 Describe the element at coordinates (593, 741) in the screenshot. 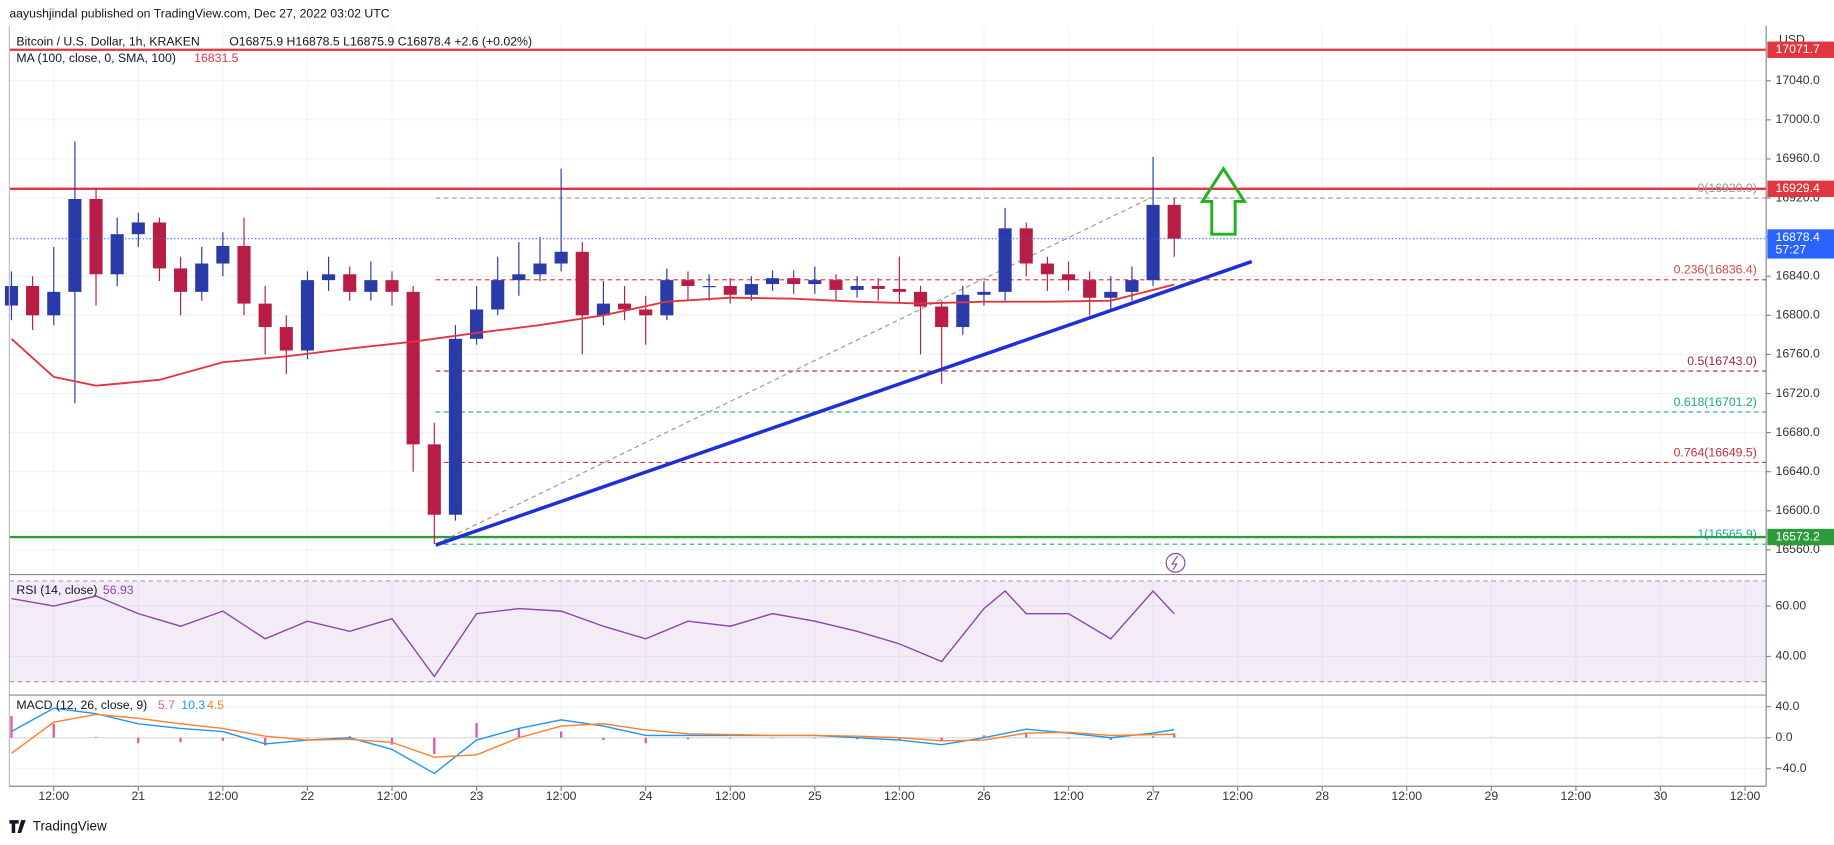

I see `macd-line` at that location.